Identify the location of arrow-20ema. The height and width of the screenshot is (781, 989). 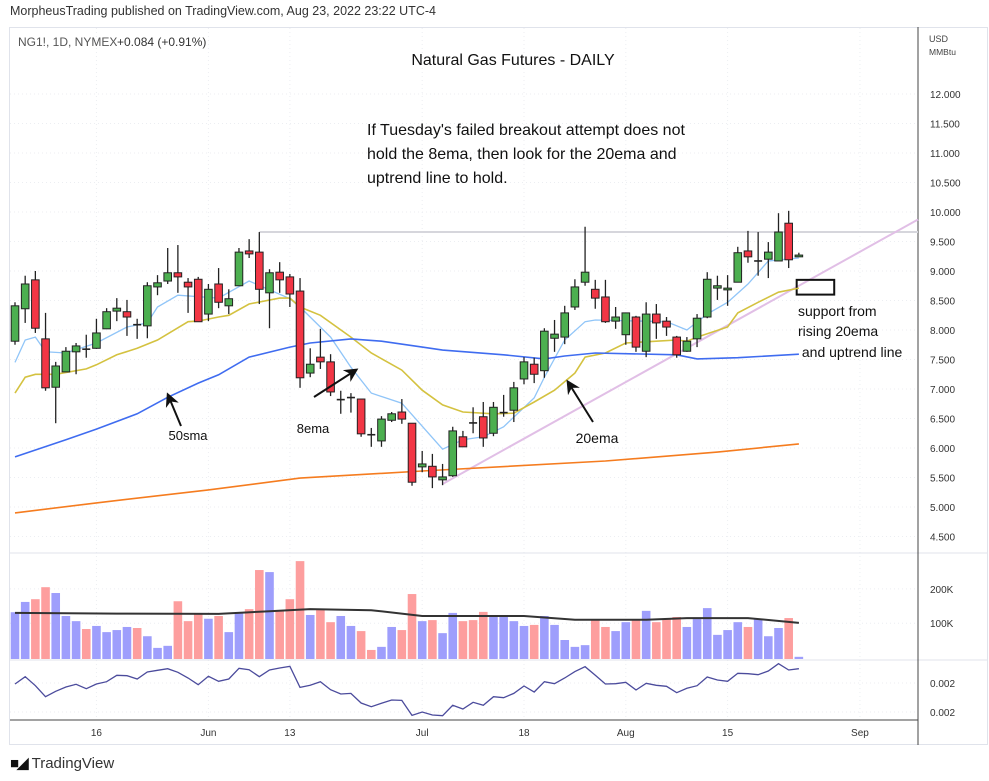
(580, 401).